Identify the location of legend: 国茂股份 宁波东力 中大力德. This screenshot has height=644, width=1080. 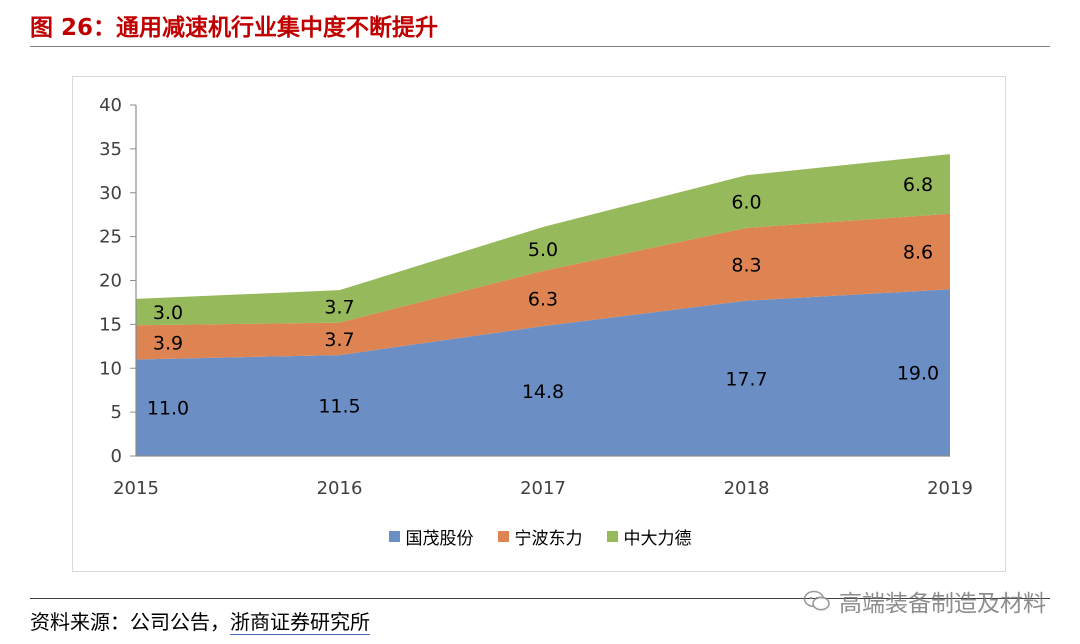
(540, 536).